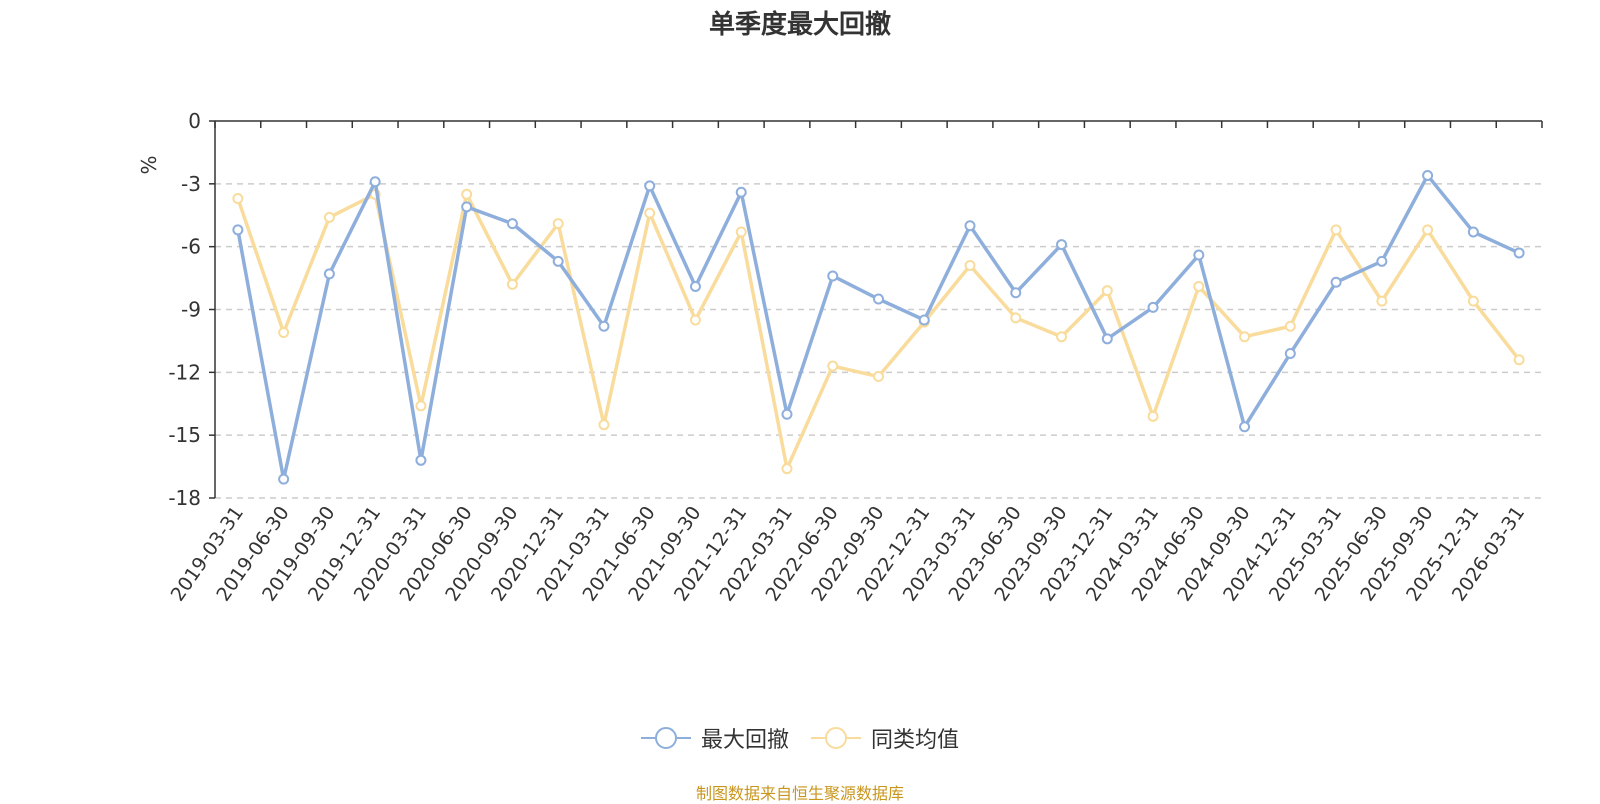 The image size is (1600, 804). I want to click on legend-label-peer-average: 同类均值, so click(915, 740).